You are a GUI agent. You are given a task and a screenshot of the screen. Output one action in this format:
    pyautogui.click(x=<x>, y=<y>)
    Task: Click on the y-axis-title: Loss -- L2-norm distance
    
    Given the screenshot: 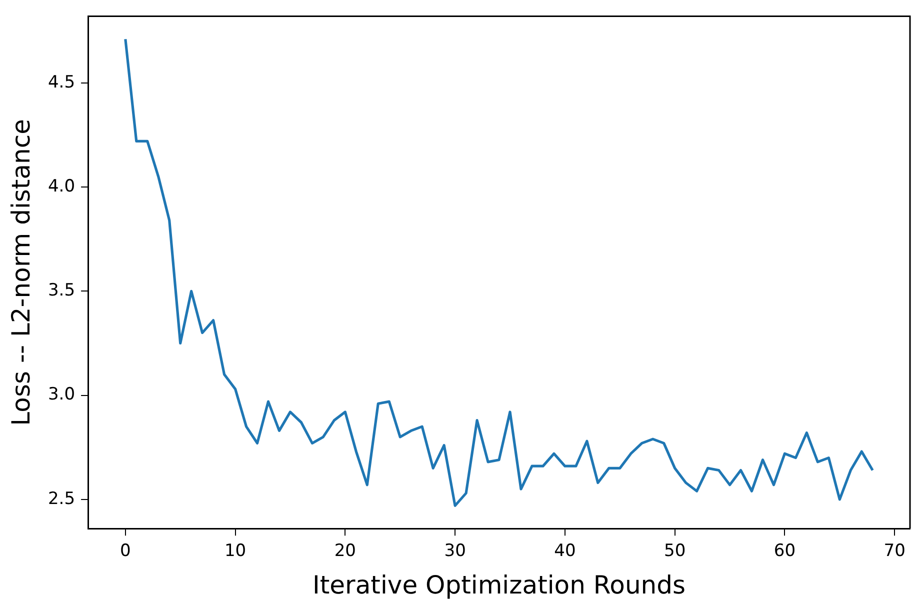 What is the action you would take?
    pyautogui.click(x=21, y=272)
    